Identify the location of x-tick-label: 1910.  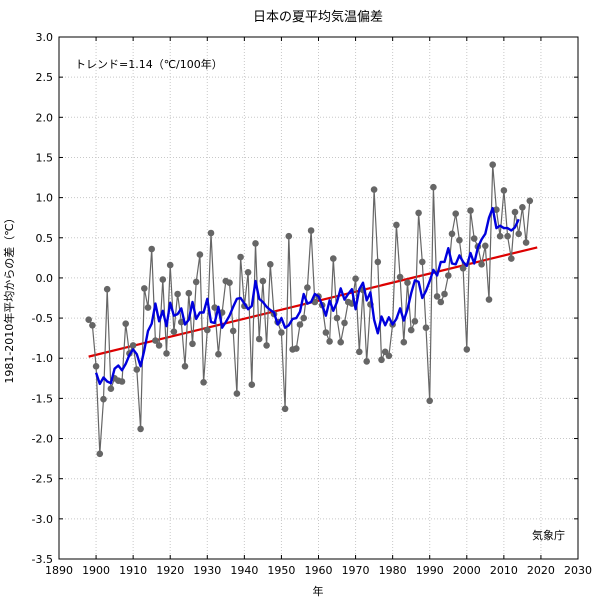
(133, 570).